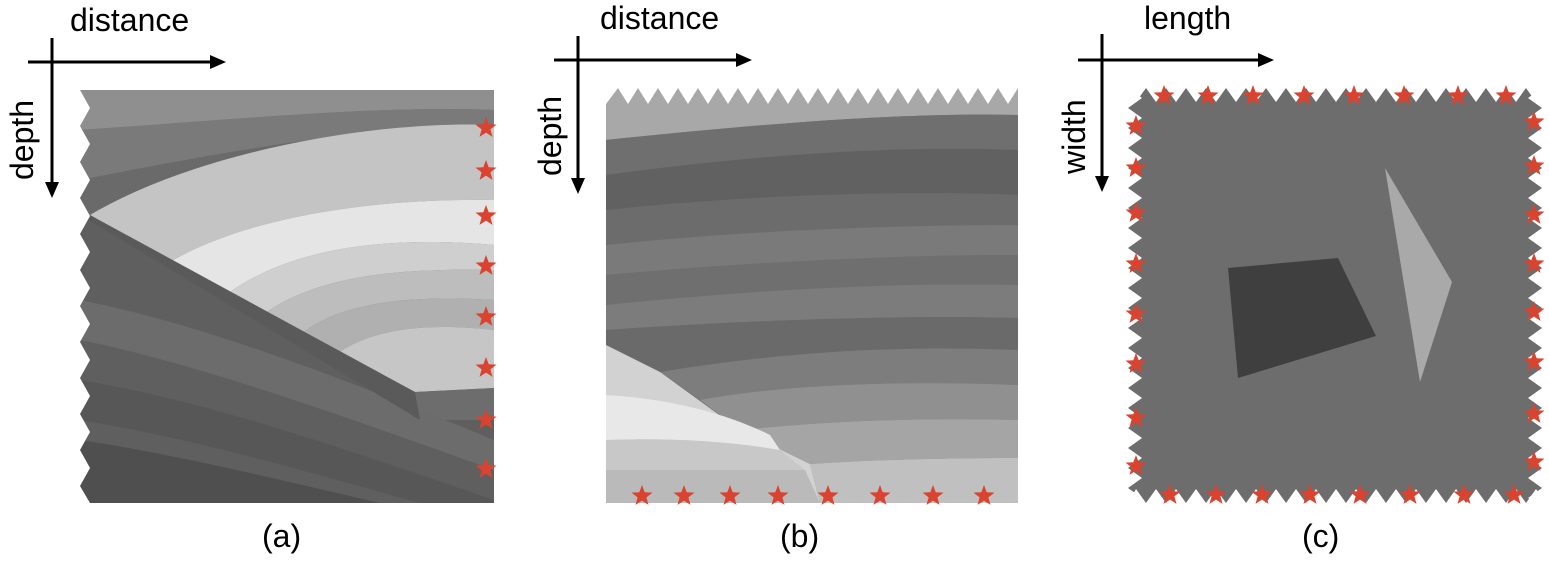 This screenshot has width=1549, height=561. What do you see at coordinates (1176, 113) in the screenshot?
I see `axis-arrows-c` at bounding box center [1176, 113].